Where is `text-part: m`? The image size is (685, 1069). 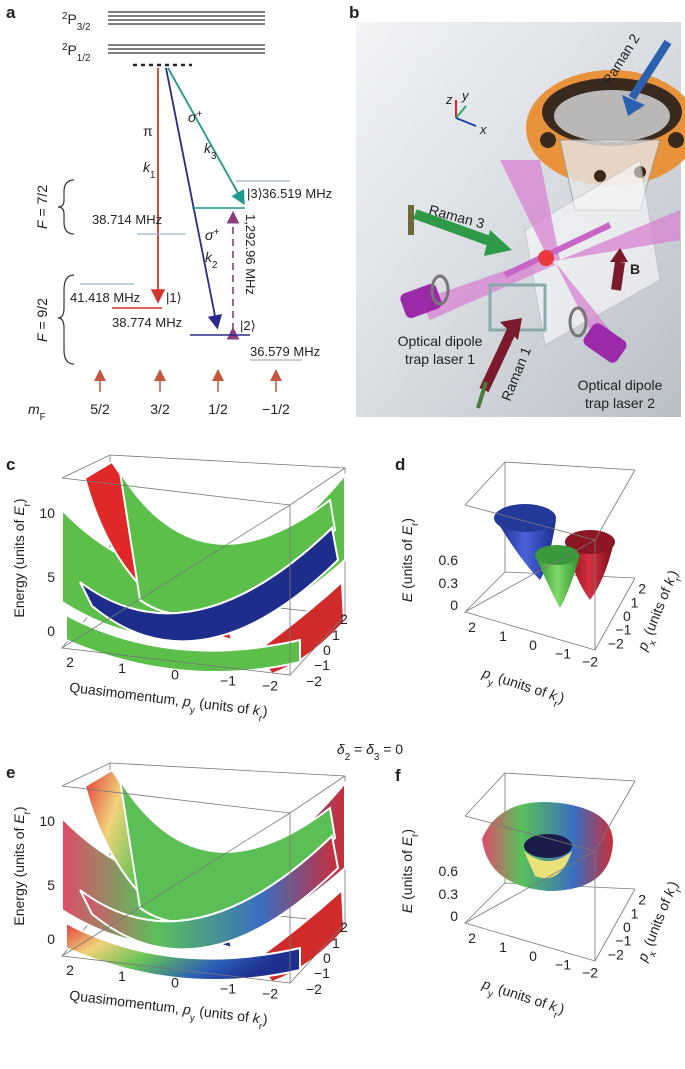 text-part: m is located at coordinates (34, 409).